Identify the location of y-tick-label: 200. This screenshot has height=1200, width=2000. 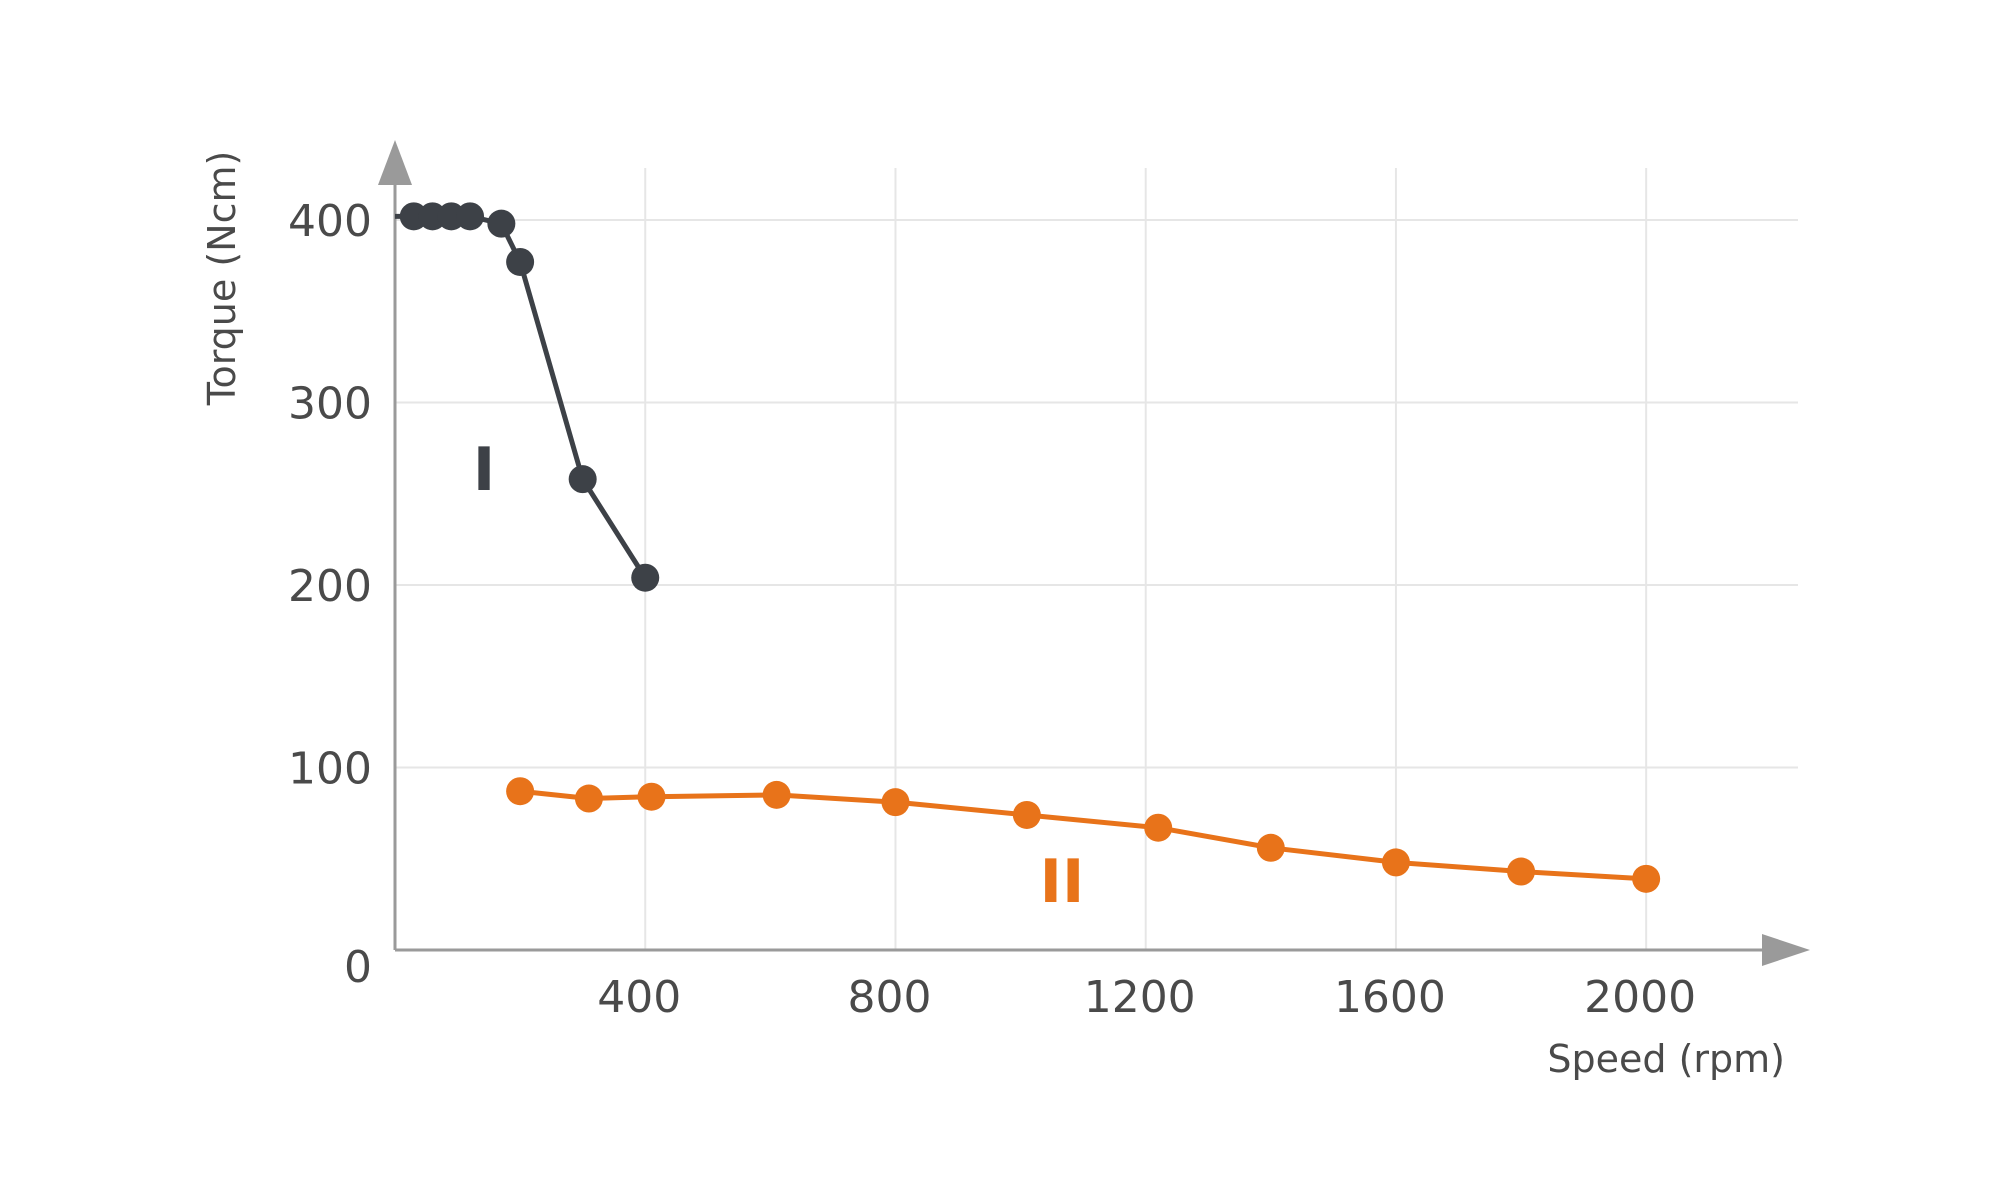
(330, 586).